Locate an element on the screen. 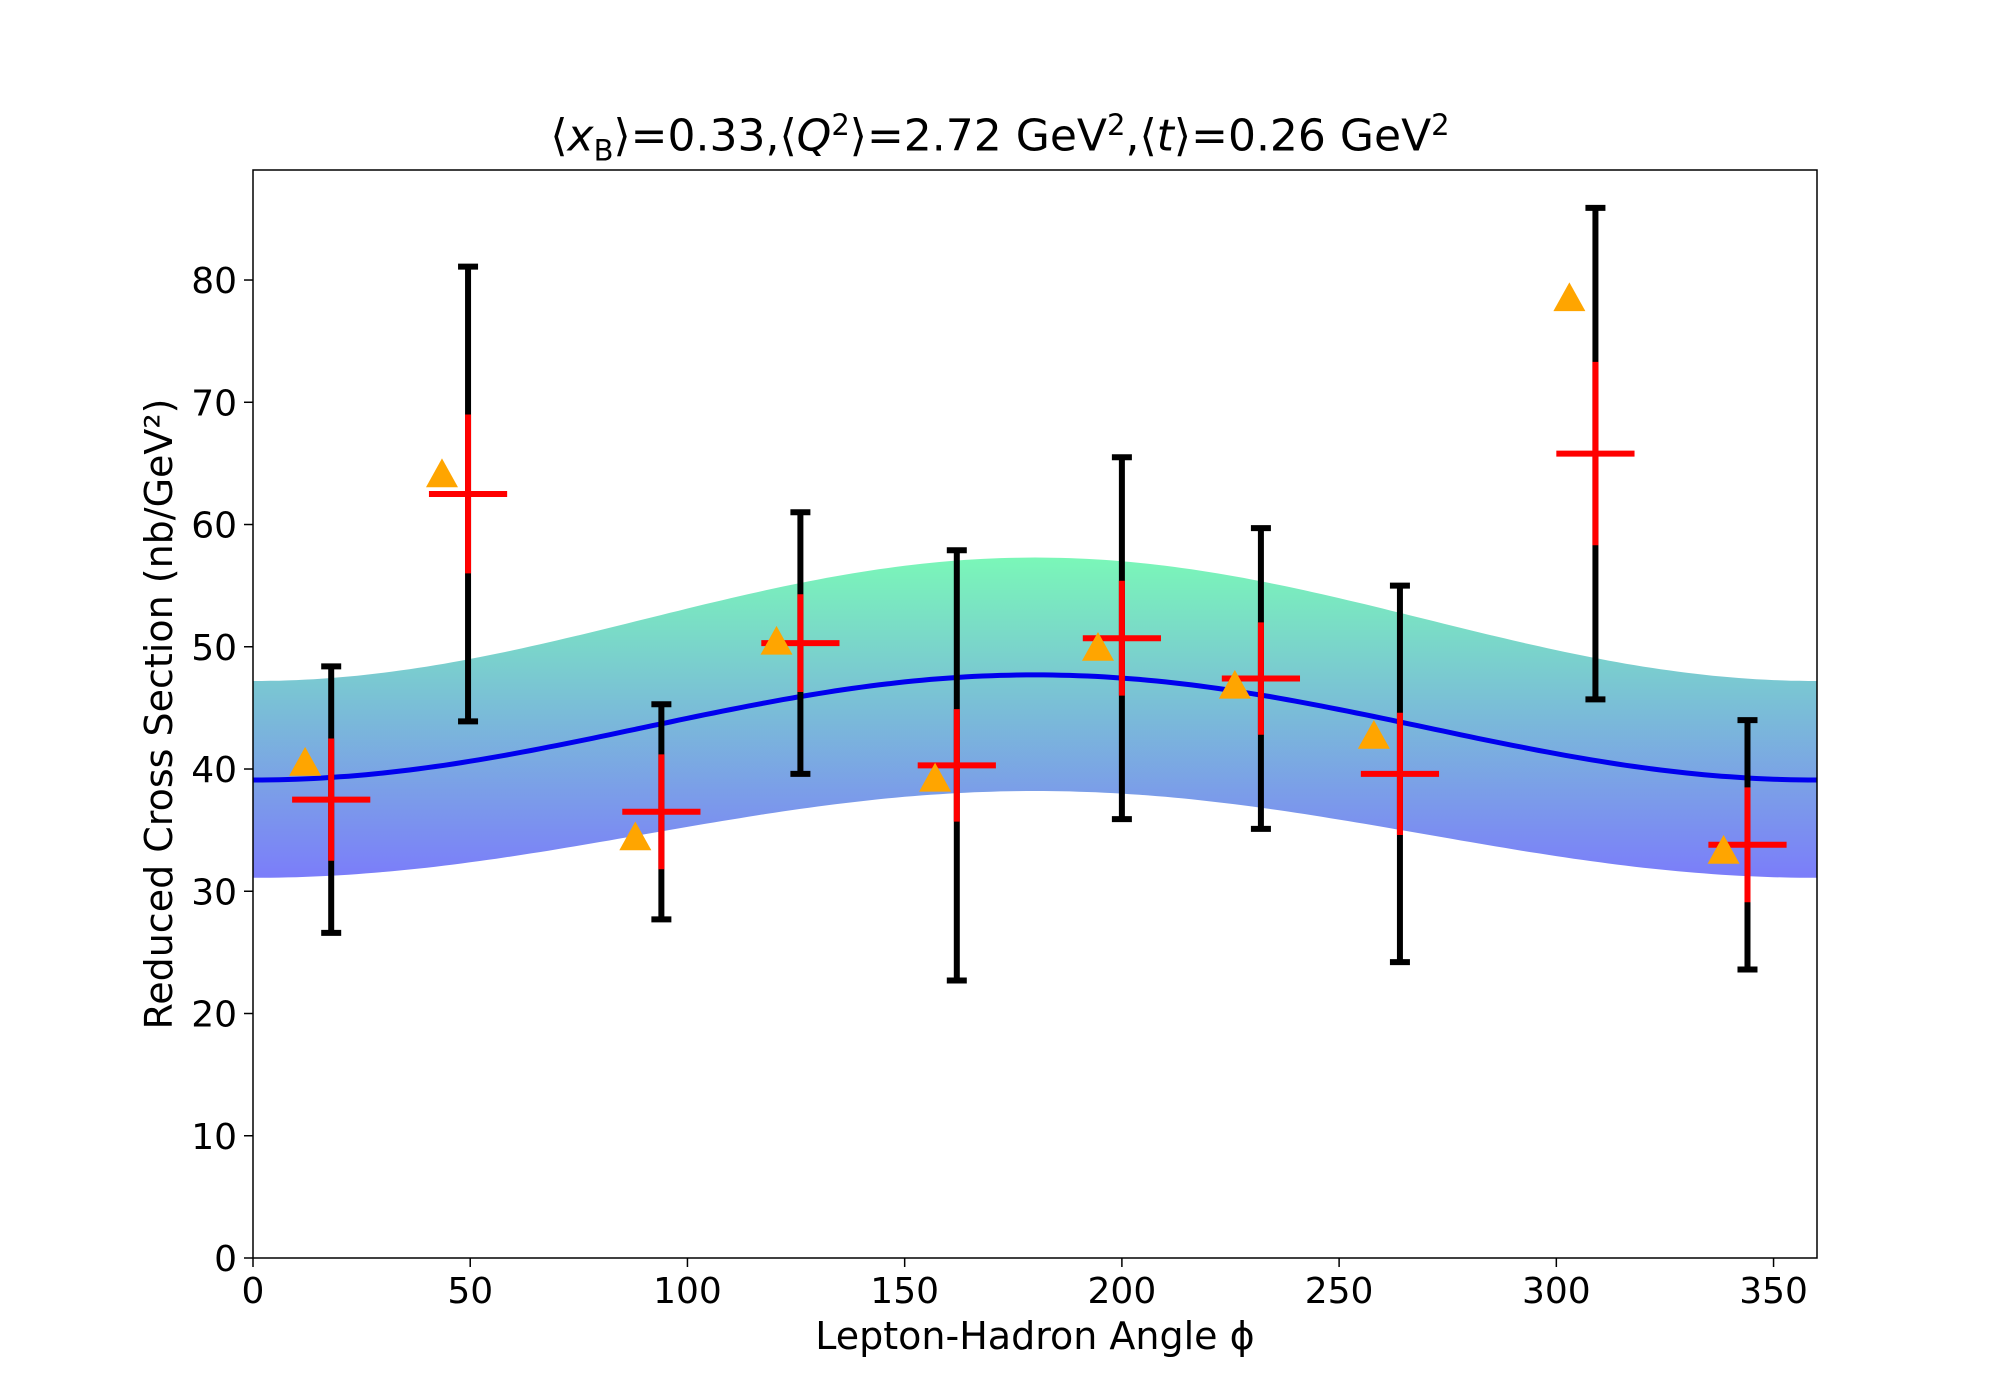  title-q-superscript: 2 is located at coordinates (840, 125).